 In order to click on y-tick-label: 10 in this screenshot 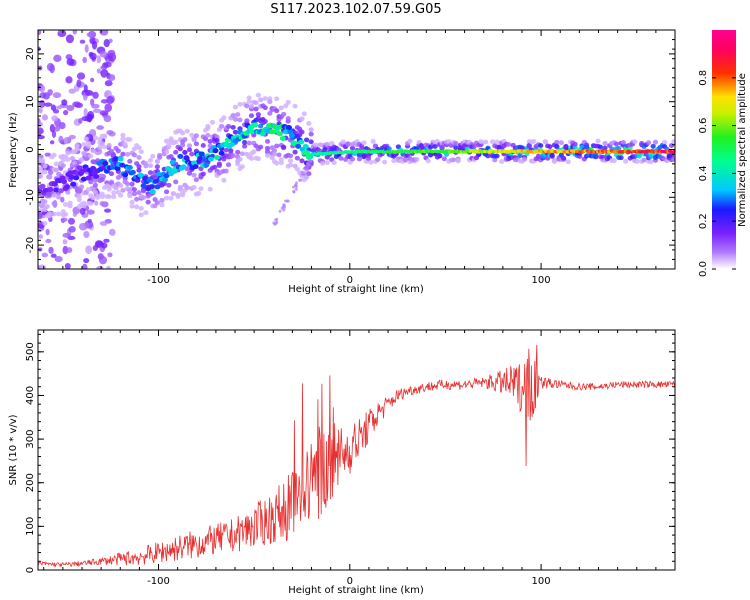, I will do `click(30, 101)`.